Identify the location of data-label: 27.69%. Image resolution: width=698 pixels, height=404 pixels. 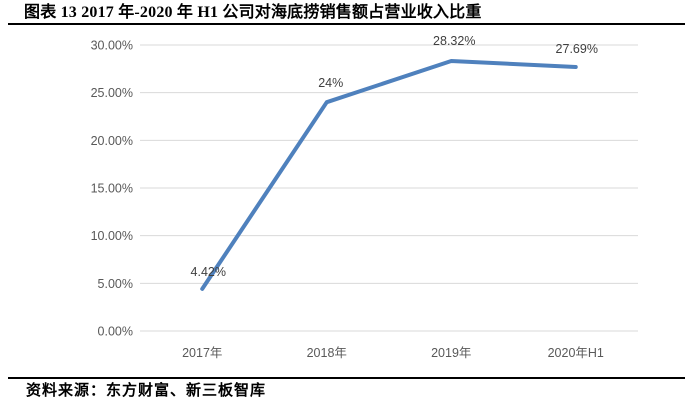
(577, 49).